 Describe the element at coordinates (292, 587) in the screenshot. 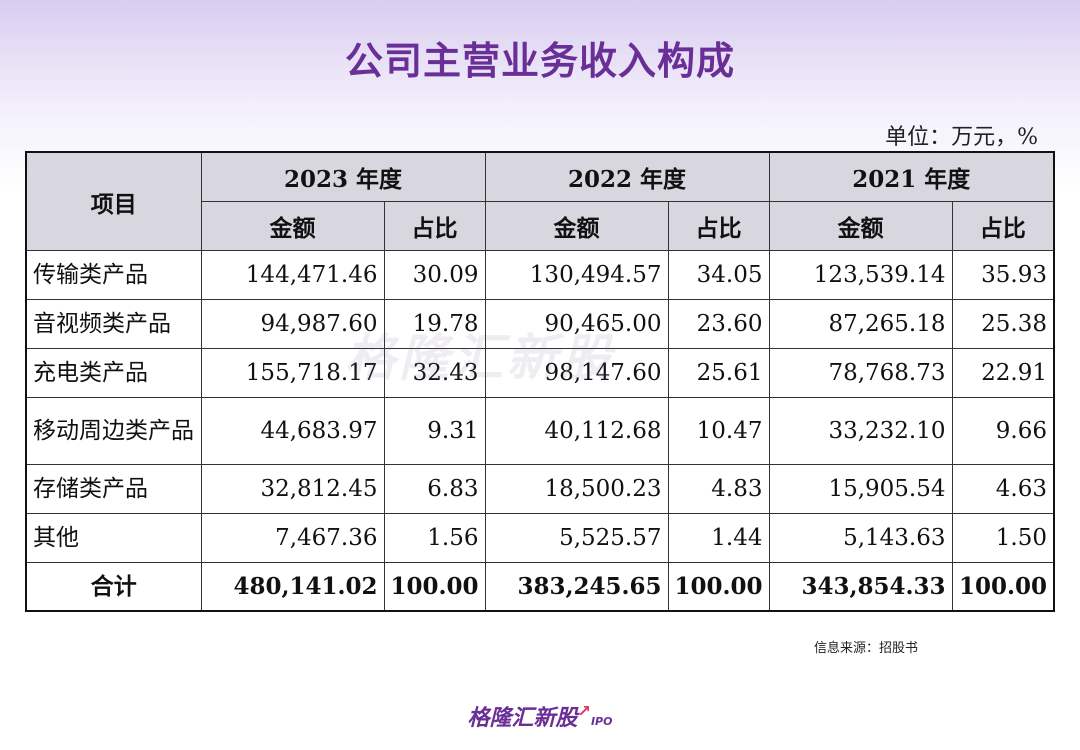

I see `total-amount-cell: 480,141.02` at that location.